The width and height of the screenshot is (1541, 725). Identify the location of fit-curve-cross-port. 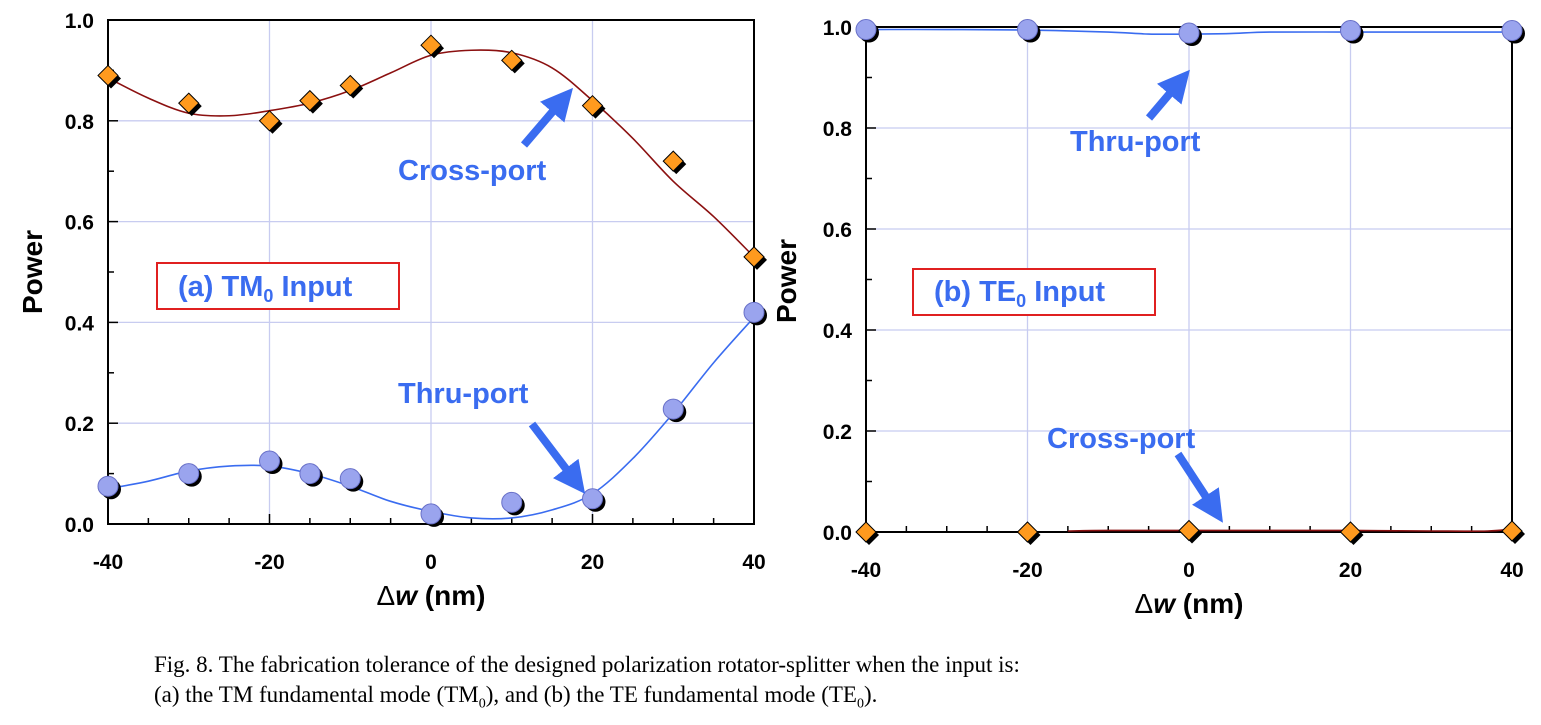
(1290, 530).